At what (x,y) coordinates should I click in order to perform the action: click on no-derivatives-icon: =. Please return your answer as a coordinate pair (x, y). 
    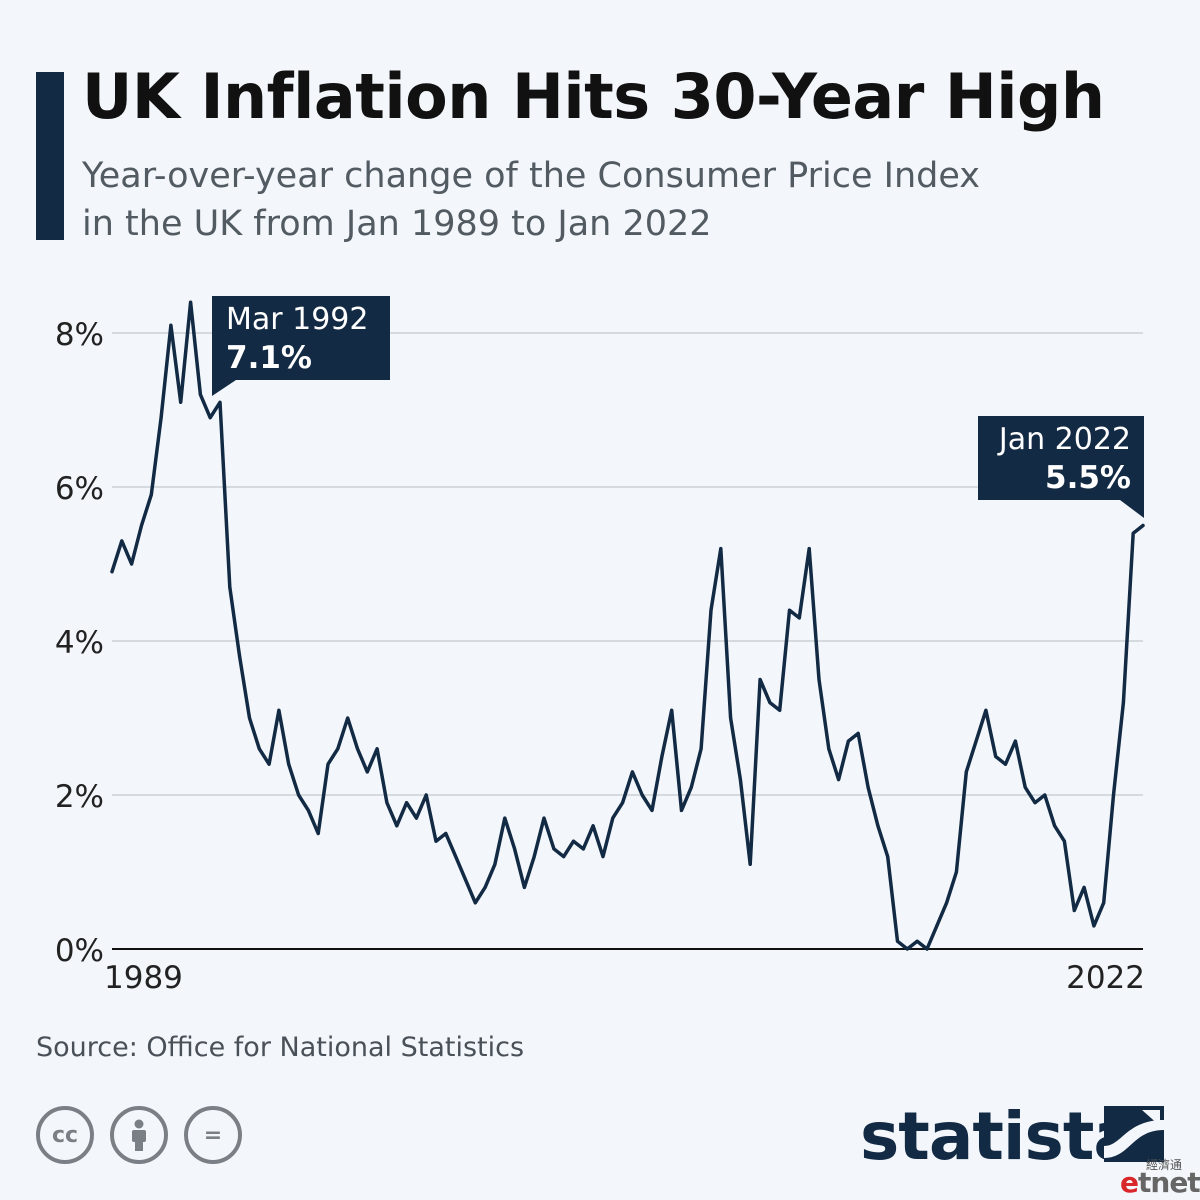
    Looking at the image, I should click on (213, 1135).